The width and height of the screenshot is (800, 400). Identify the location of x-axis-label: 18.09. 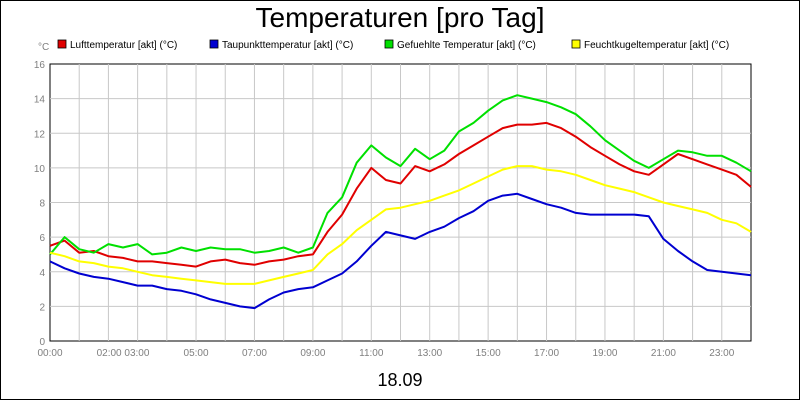
(399, 380).